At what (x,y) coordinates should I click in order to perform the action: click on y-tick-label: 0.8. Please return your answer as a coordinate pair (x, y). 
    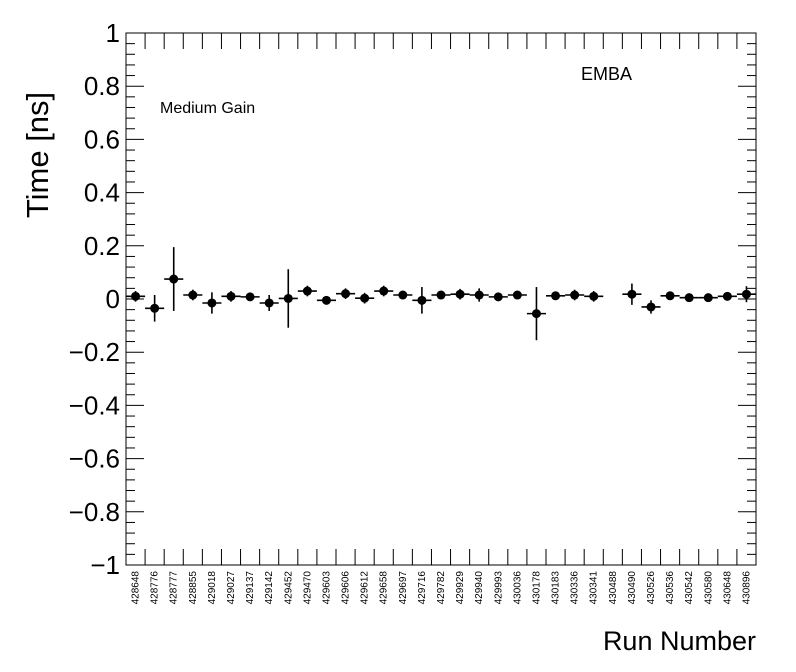
    Looking at the image, I should click on (102, 86).